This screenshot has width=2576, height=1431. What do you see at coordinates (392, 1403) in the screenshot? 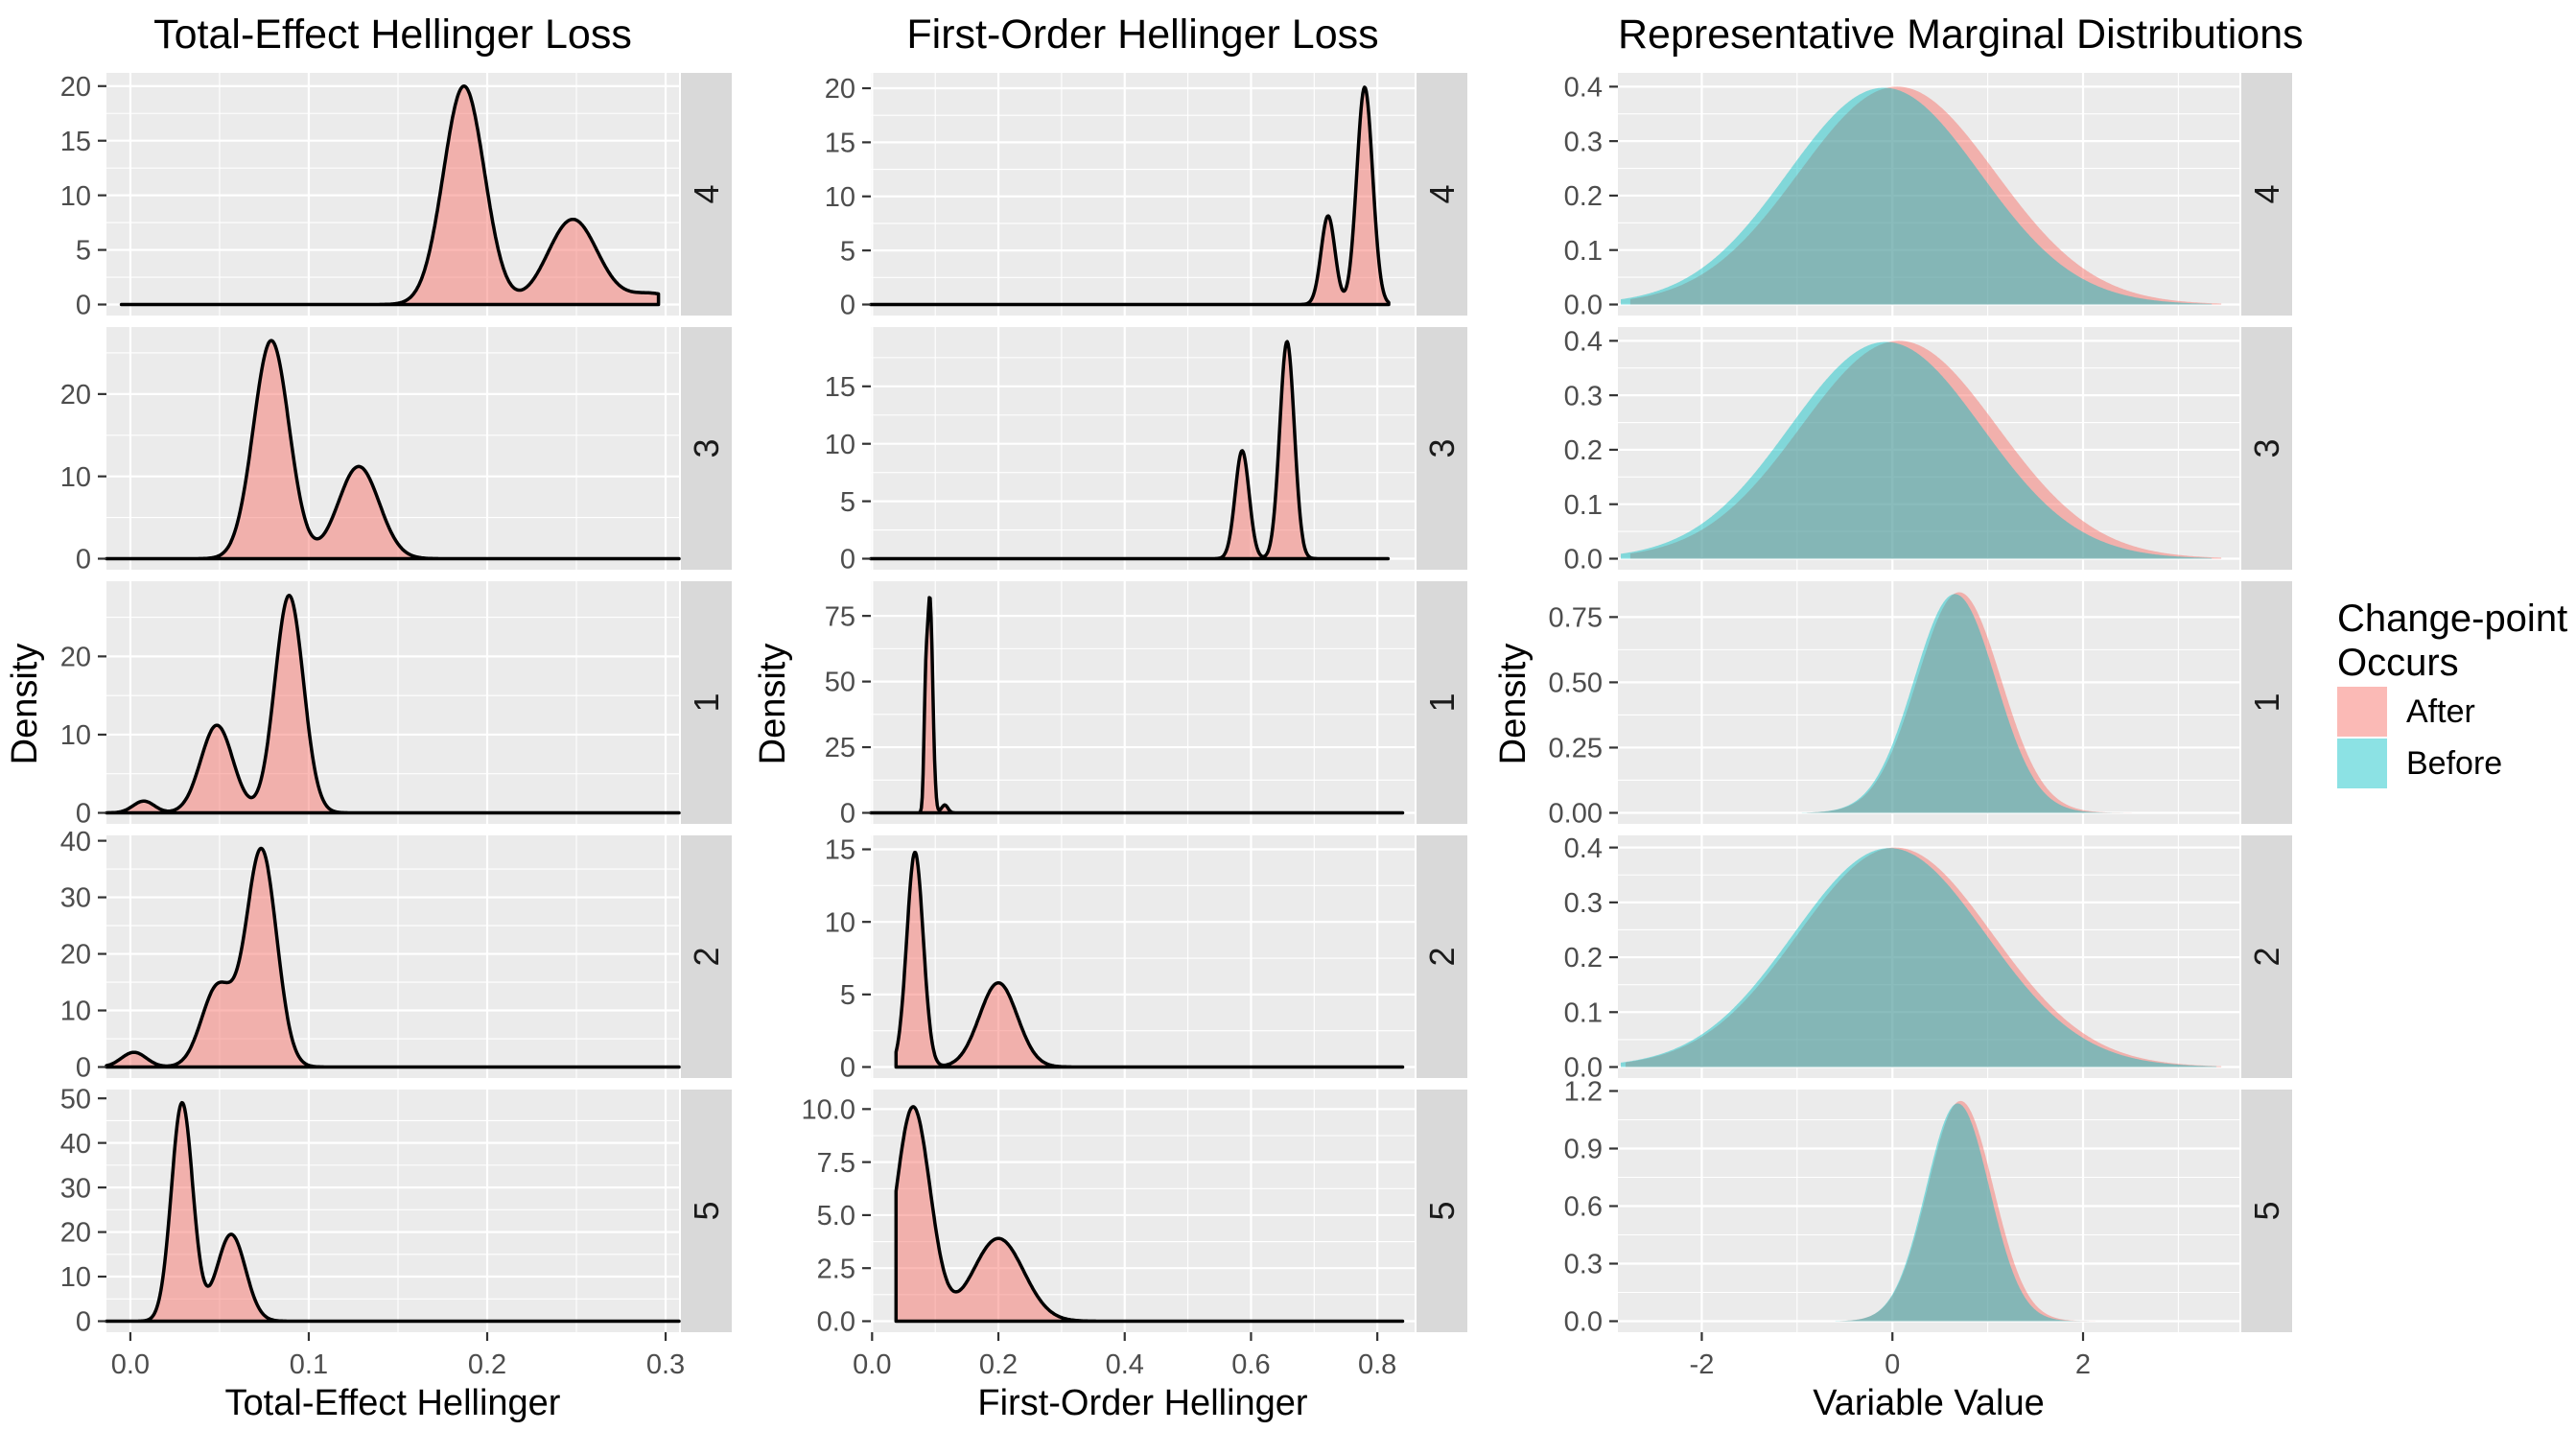
I see `x-axis-title-total-effect: Total-Effect Hellinger` at bounding box center [392, 1403].